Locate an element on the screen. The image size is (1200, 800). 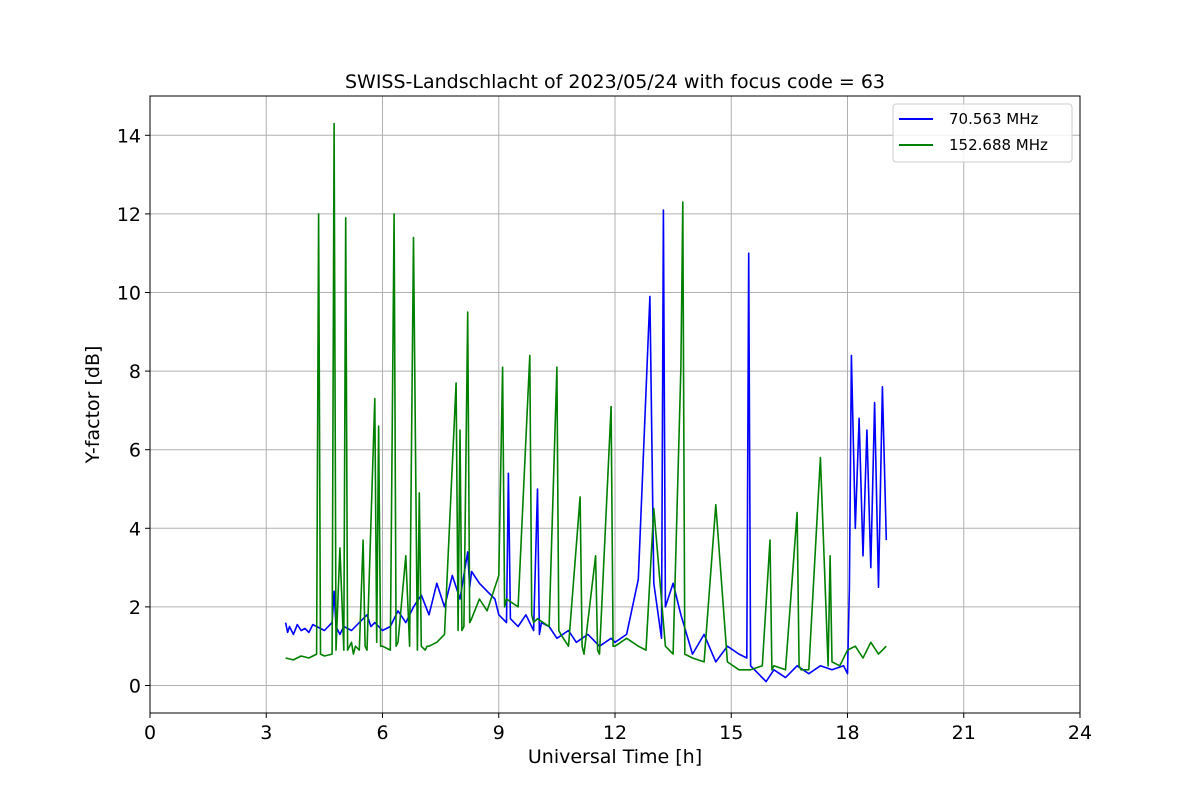
y-tick-label: 0 is located at coordinates (135, 686).